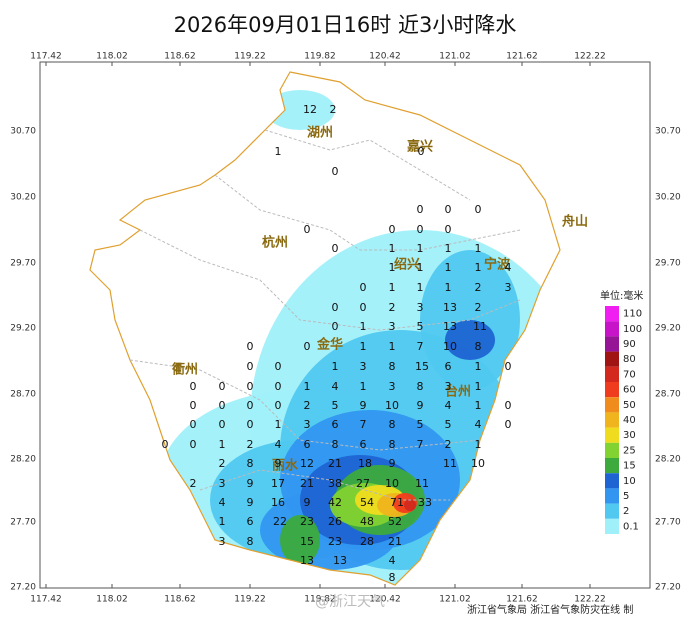  Describe the element at coordinates (458, 392) in the screenshot. I see `city-label: 台州` at that location.